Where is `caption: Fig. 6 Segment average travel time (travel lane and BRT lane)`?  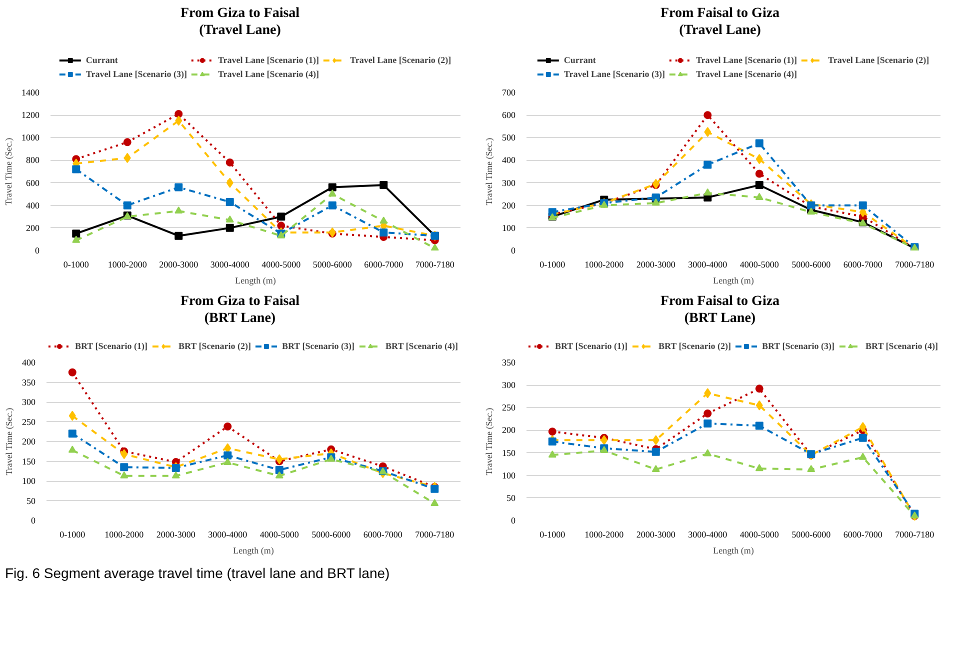 caption: Fig. 6 Segment average travel time (travel lane and BRT lane) is located at coordinates (197, 573).